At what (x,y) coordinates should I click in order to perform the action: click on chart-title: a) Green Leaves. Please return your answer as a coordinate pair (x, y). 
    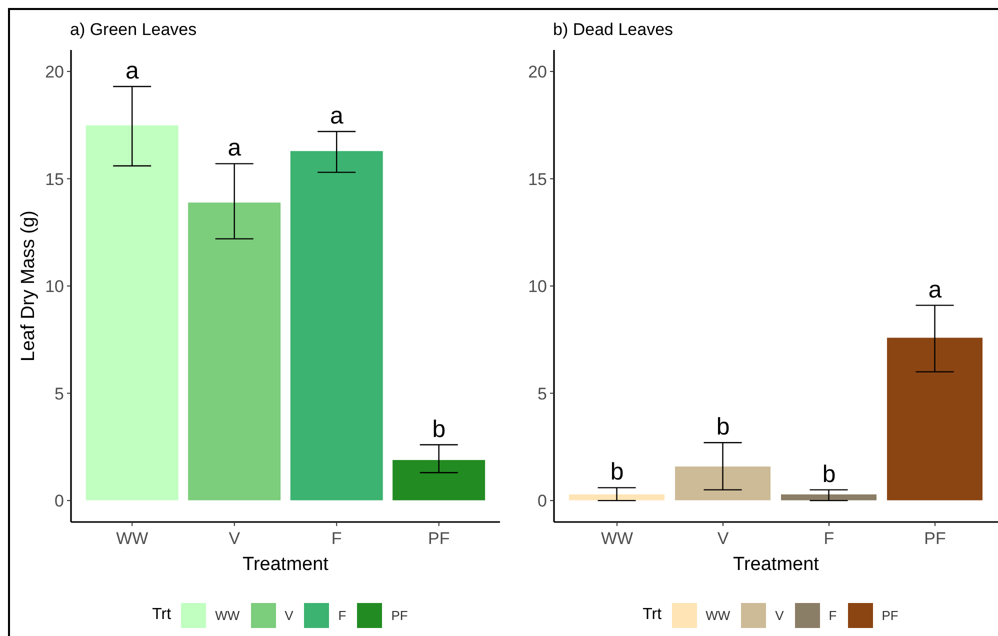
    Looking at the image, I should click on (133, 29).